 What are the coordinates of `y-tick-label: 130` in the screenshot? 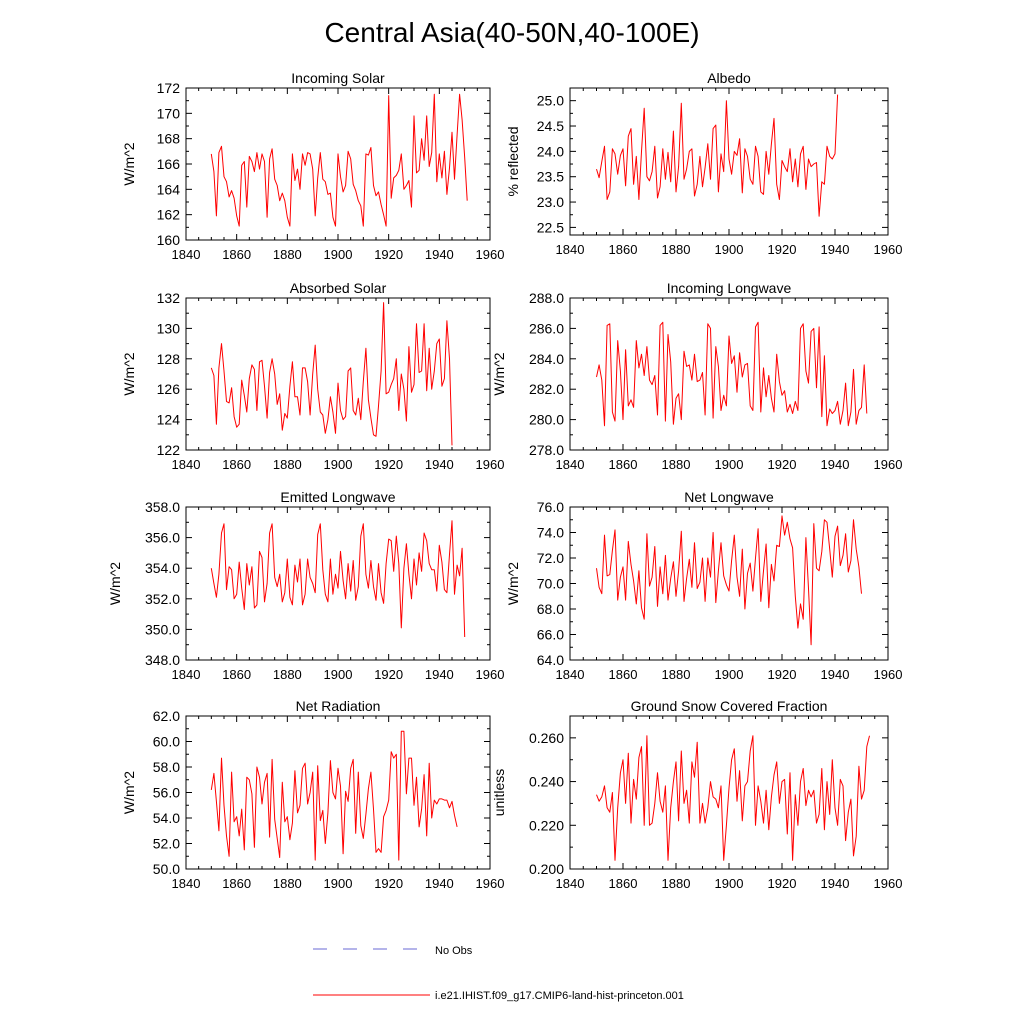 It's located at (169, 328).